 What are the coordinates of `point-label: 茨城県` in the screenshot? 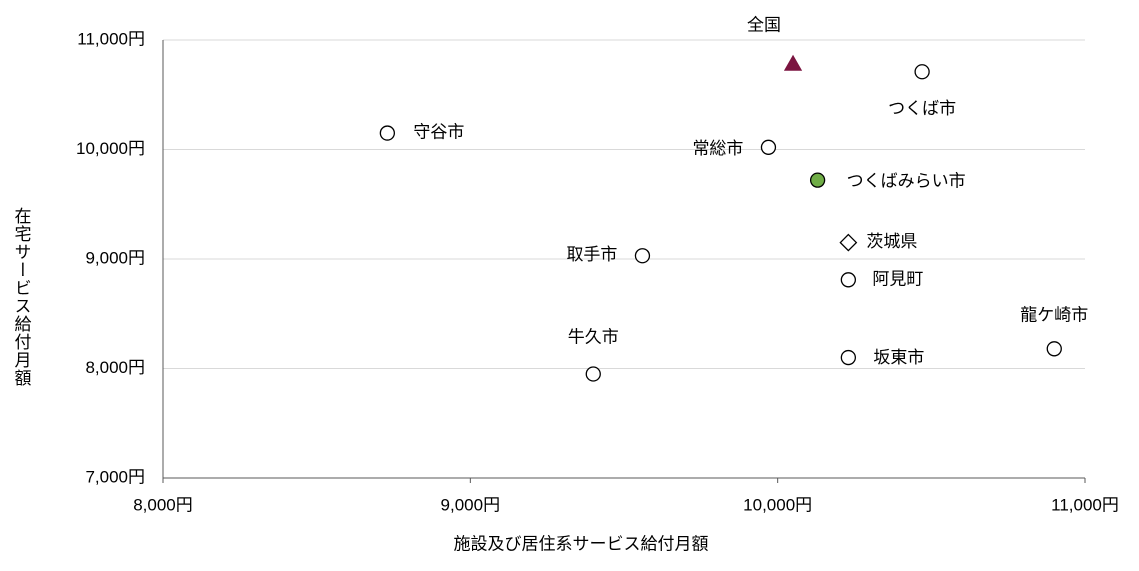 It's located at (891, 241).